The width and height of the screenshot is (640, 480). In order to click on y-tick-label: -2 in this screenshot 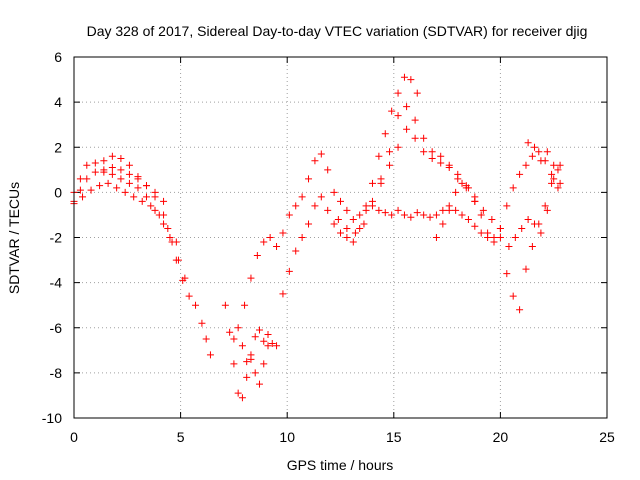, I will do `click(56, 238)`.